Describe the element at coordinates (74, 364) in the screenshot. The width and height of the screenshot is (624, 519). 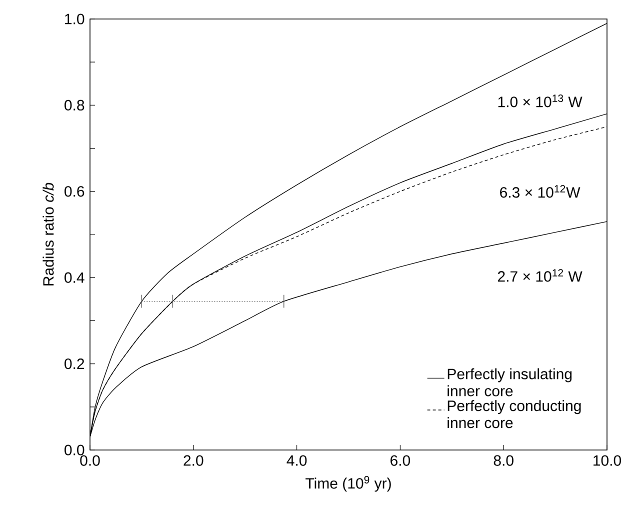
I see `y-tick-label: 0.2` at that location.